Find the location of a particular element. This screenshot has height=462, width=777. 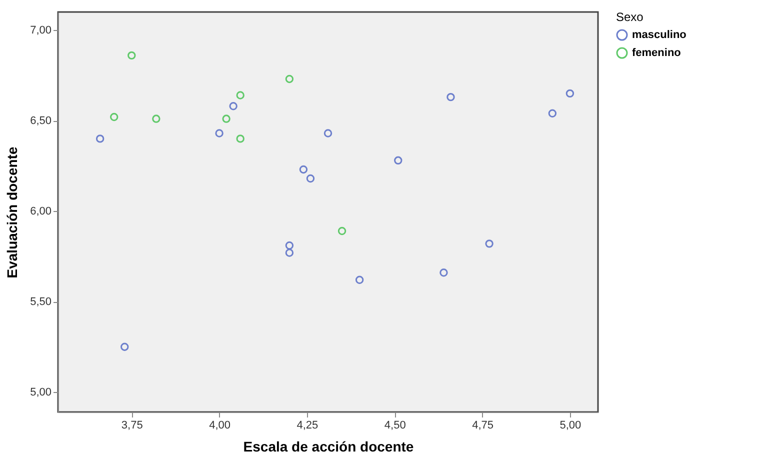

x-tick-label: 5,00 is located at coordinates (571, 426).